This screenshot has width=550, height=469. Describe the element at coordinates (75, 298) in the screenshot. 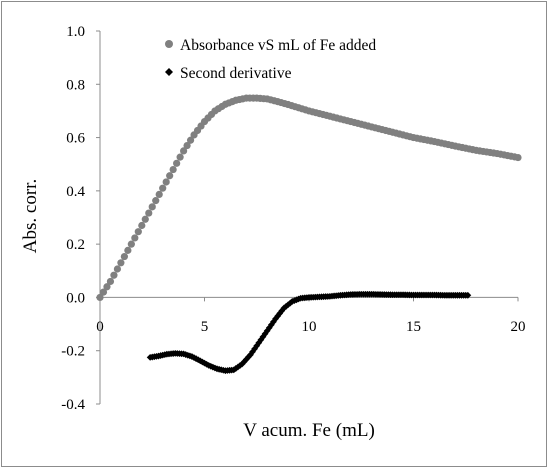

I see `y-tick-label: 0.0` at that location.